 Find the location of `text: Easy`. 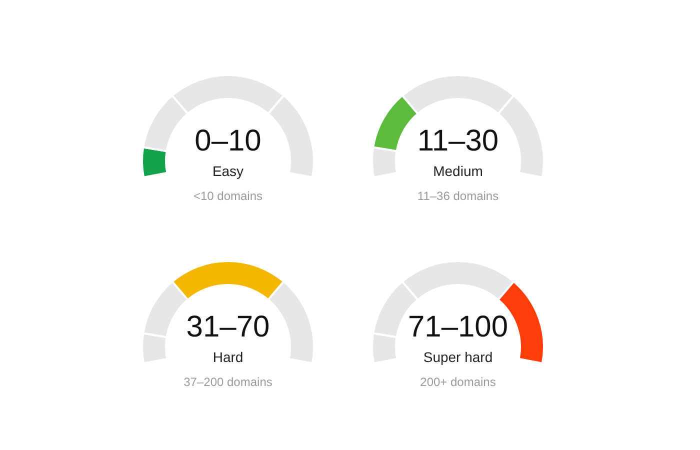

text: Easy is located at coordinates (228, 171).